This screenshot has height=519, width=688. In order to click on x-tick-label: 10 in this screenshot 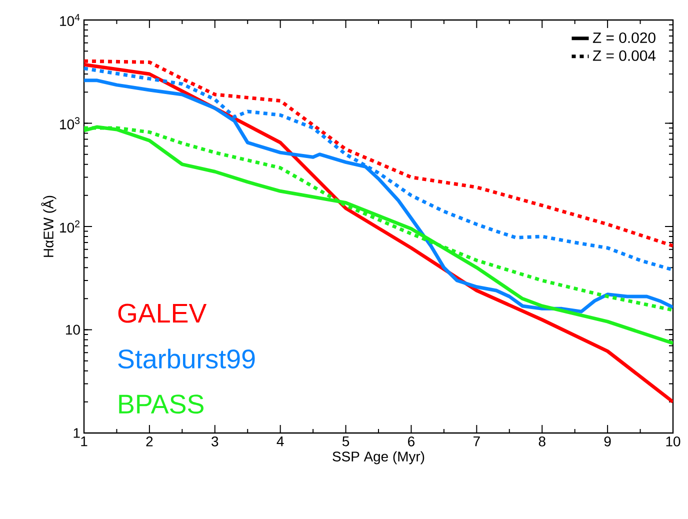, I will do `click(673, 441)`.